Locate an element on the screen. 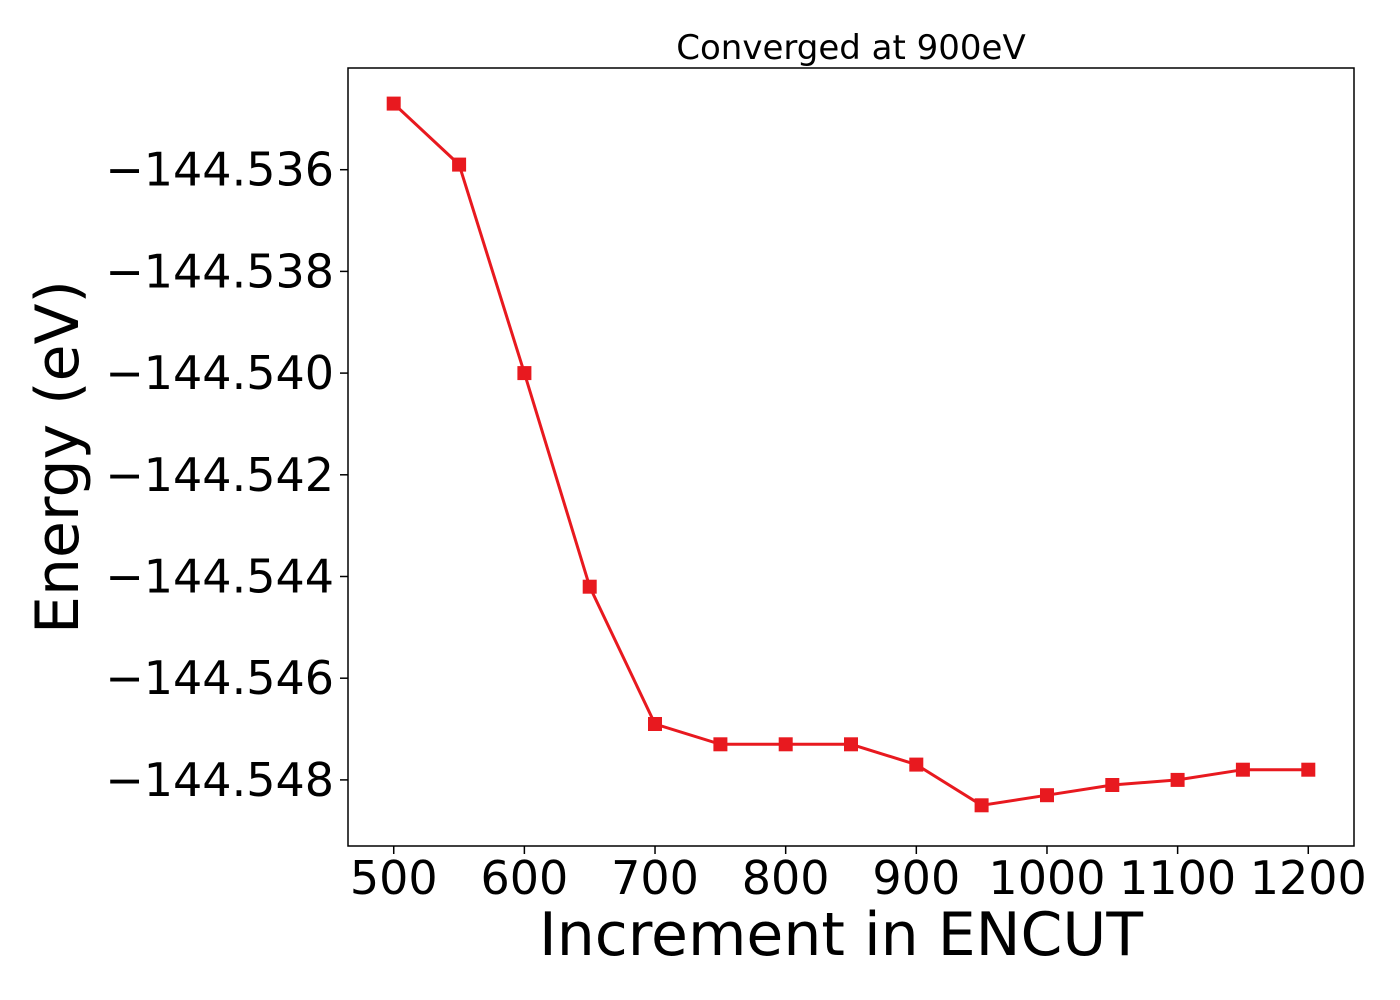 Image resolution: width=1400 pixels, height=1000 pixels. y-axis-label: Energy (eV) is located at coordinates (58, 457).